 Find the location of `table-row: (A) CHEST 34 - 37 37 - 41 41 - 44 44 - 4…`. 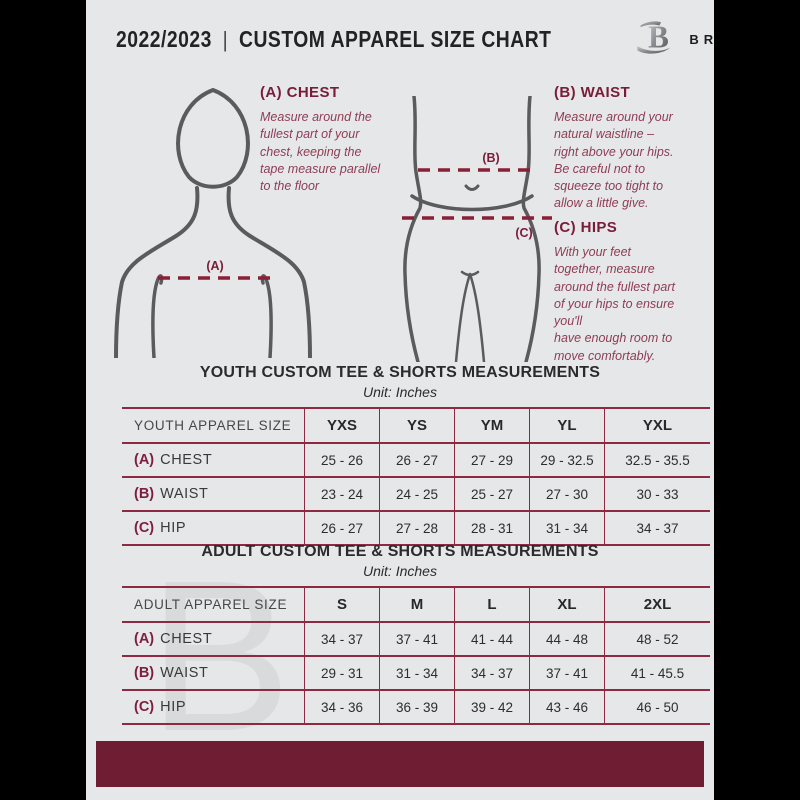

table-row: (A) CHEST 34 - 37 37 - 41 41 - 44 44 - 4… is located at coordinates (416, 638).